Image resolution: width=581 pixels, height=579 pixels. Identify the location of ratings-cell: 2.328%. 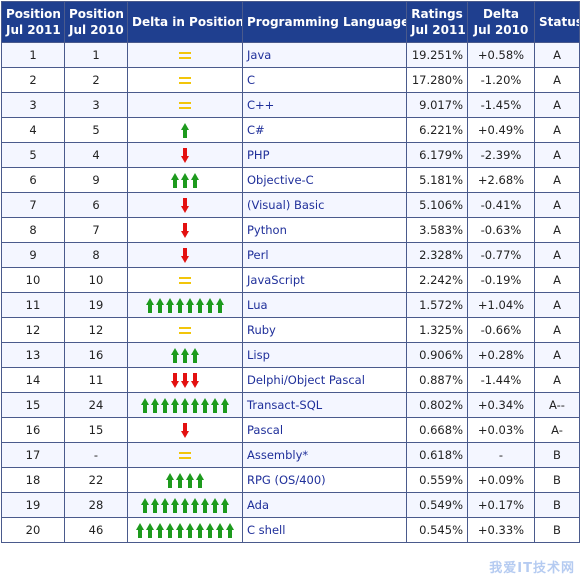
(437, 255).